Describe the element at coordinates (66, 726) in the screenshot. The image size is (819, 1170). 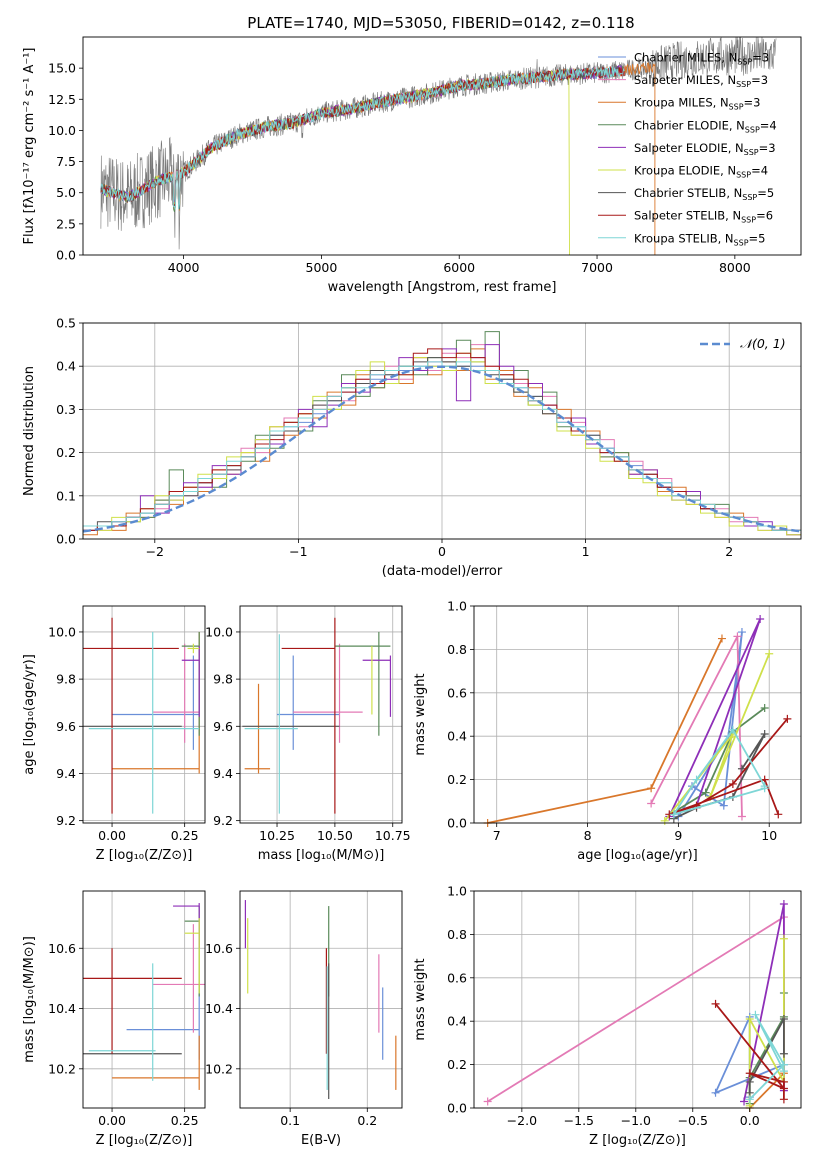
I see `y-tick-label: 9.6` at that location.